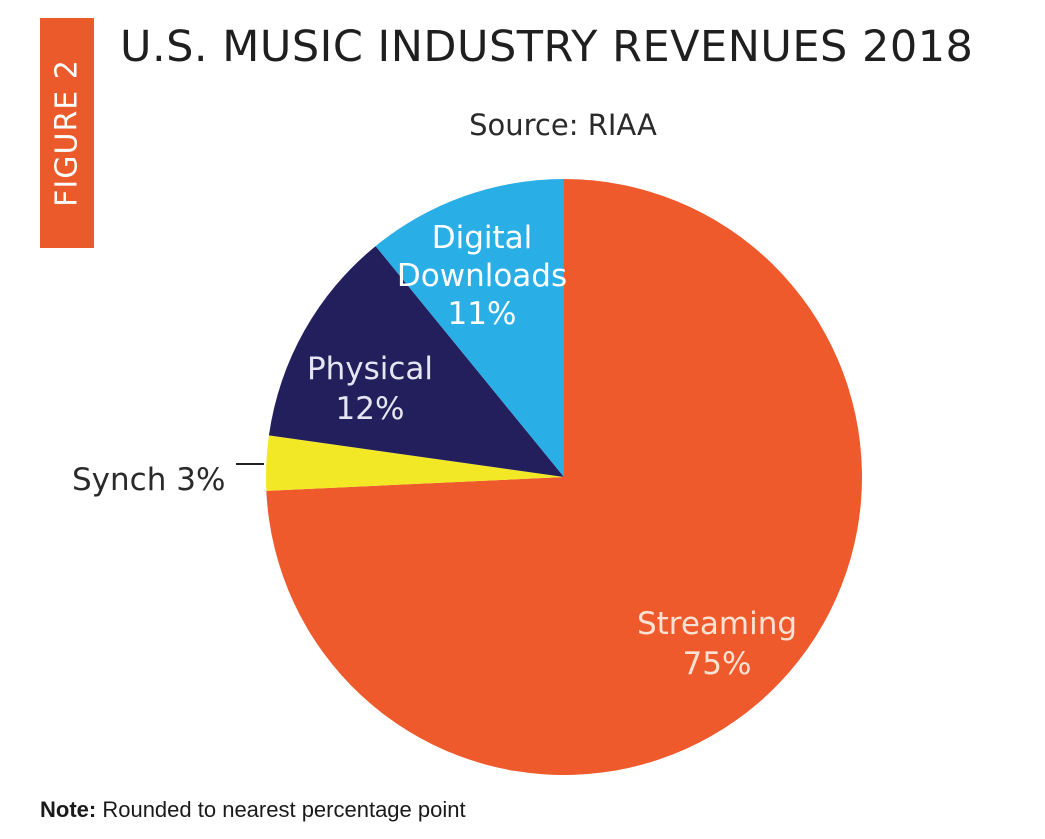 Image resolution: width=1045 pixels, height=839 pixels. What do you see at coordinates (281, 809) in the screenshot?
I see `note-text: Rounded to nearest percentage point` at bounding box center [281, 809].